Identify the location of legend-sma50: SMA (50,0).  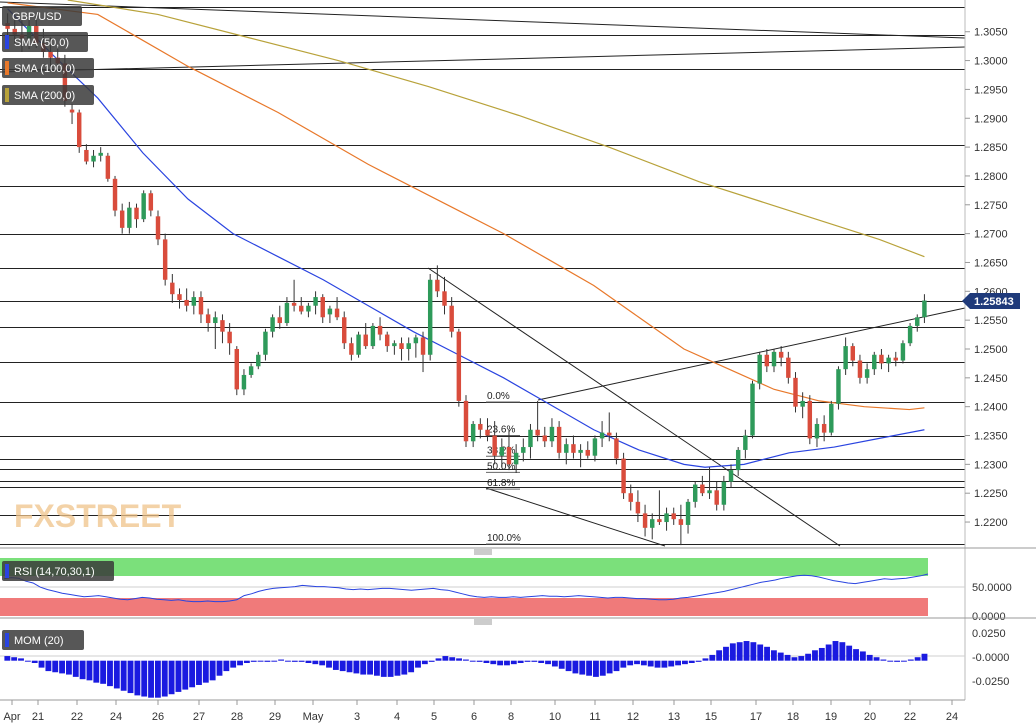
(45, 42).